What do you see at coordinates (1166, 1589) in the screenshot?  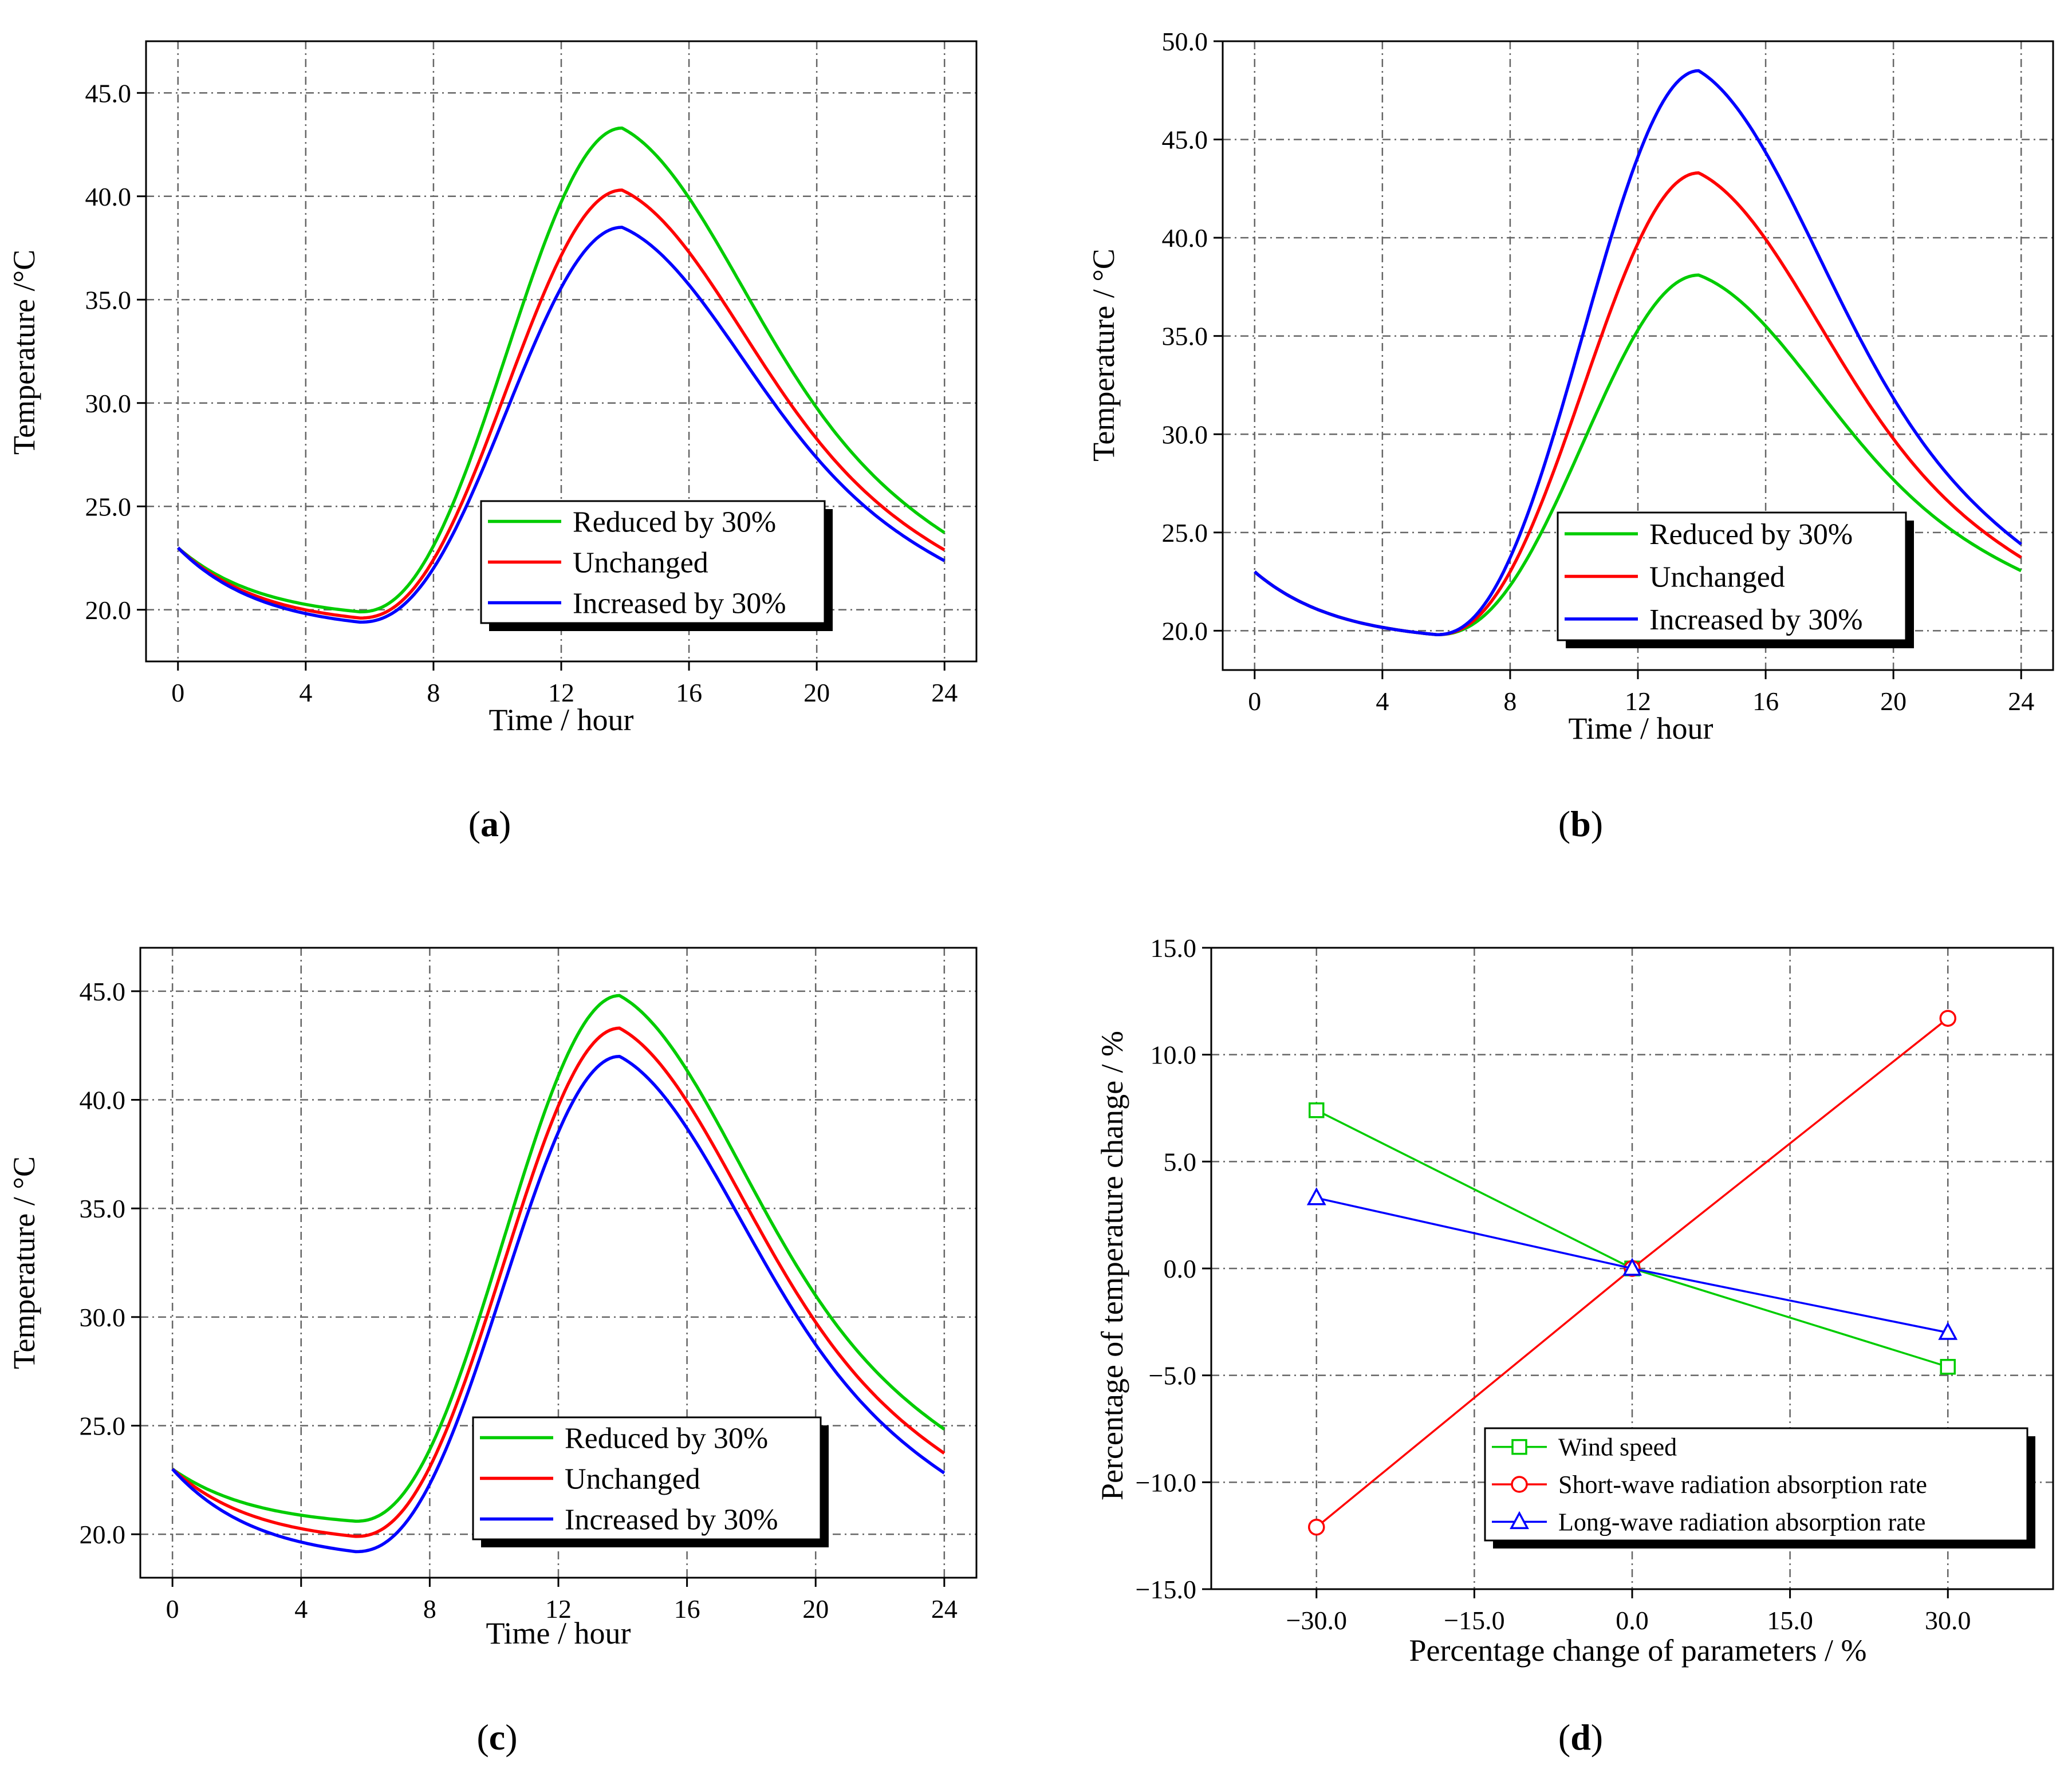 I see `y-tick-label: −15.0` at bounding box center [1166, 1589].